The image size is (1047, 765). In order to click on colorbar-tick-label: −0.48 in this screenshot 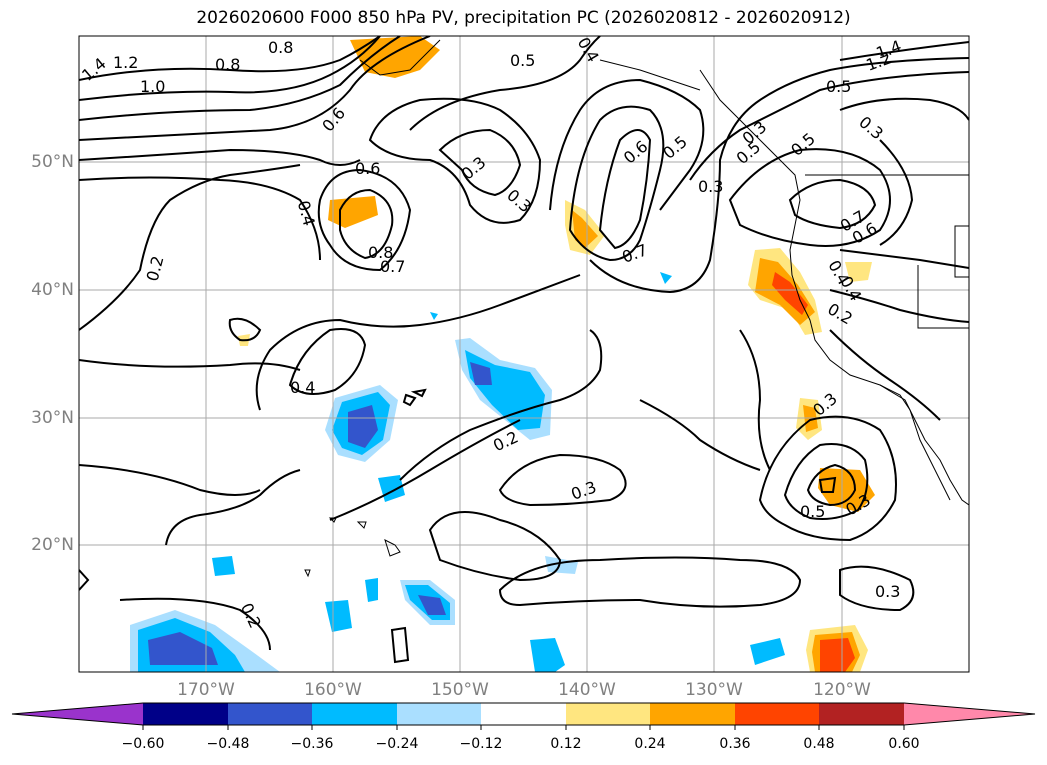, I will do `click(228, 744)`.